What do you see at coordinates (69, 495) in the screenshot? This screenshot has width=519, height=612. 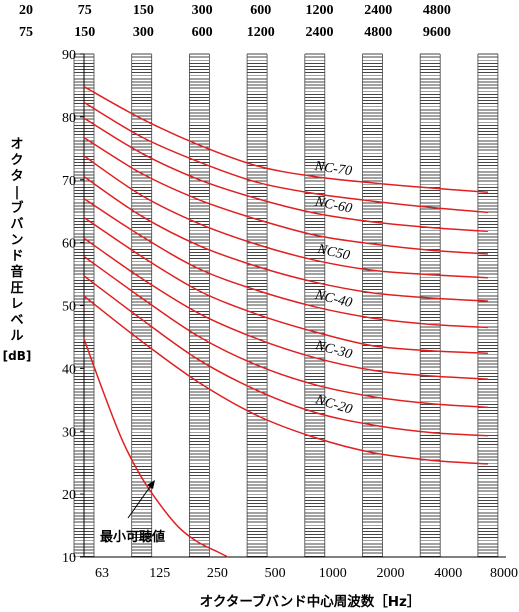 I see `y-tick-label: 20` at bounding box center [69, 495].